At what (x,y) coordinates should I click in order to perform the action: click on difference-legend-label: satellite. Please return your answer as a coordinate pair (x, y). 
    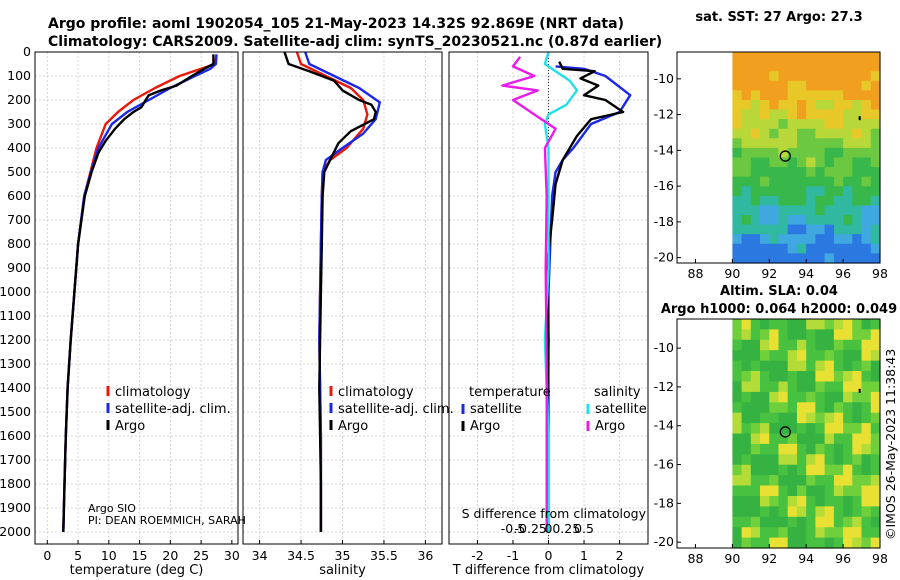
    Looking at the image, I should click on (496, 409).